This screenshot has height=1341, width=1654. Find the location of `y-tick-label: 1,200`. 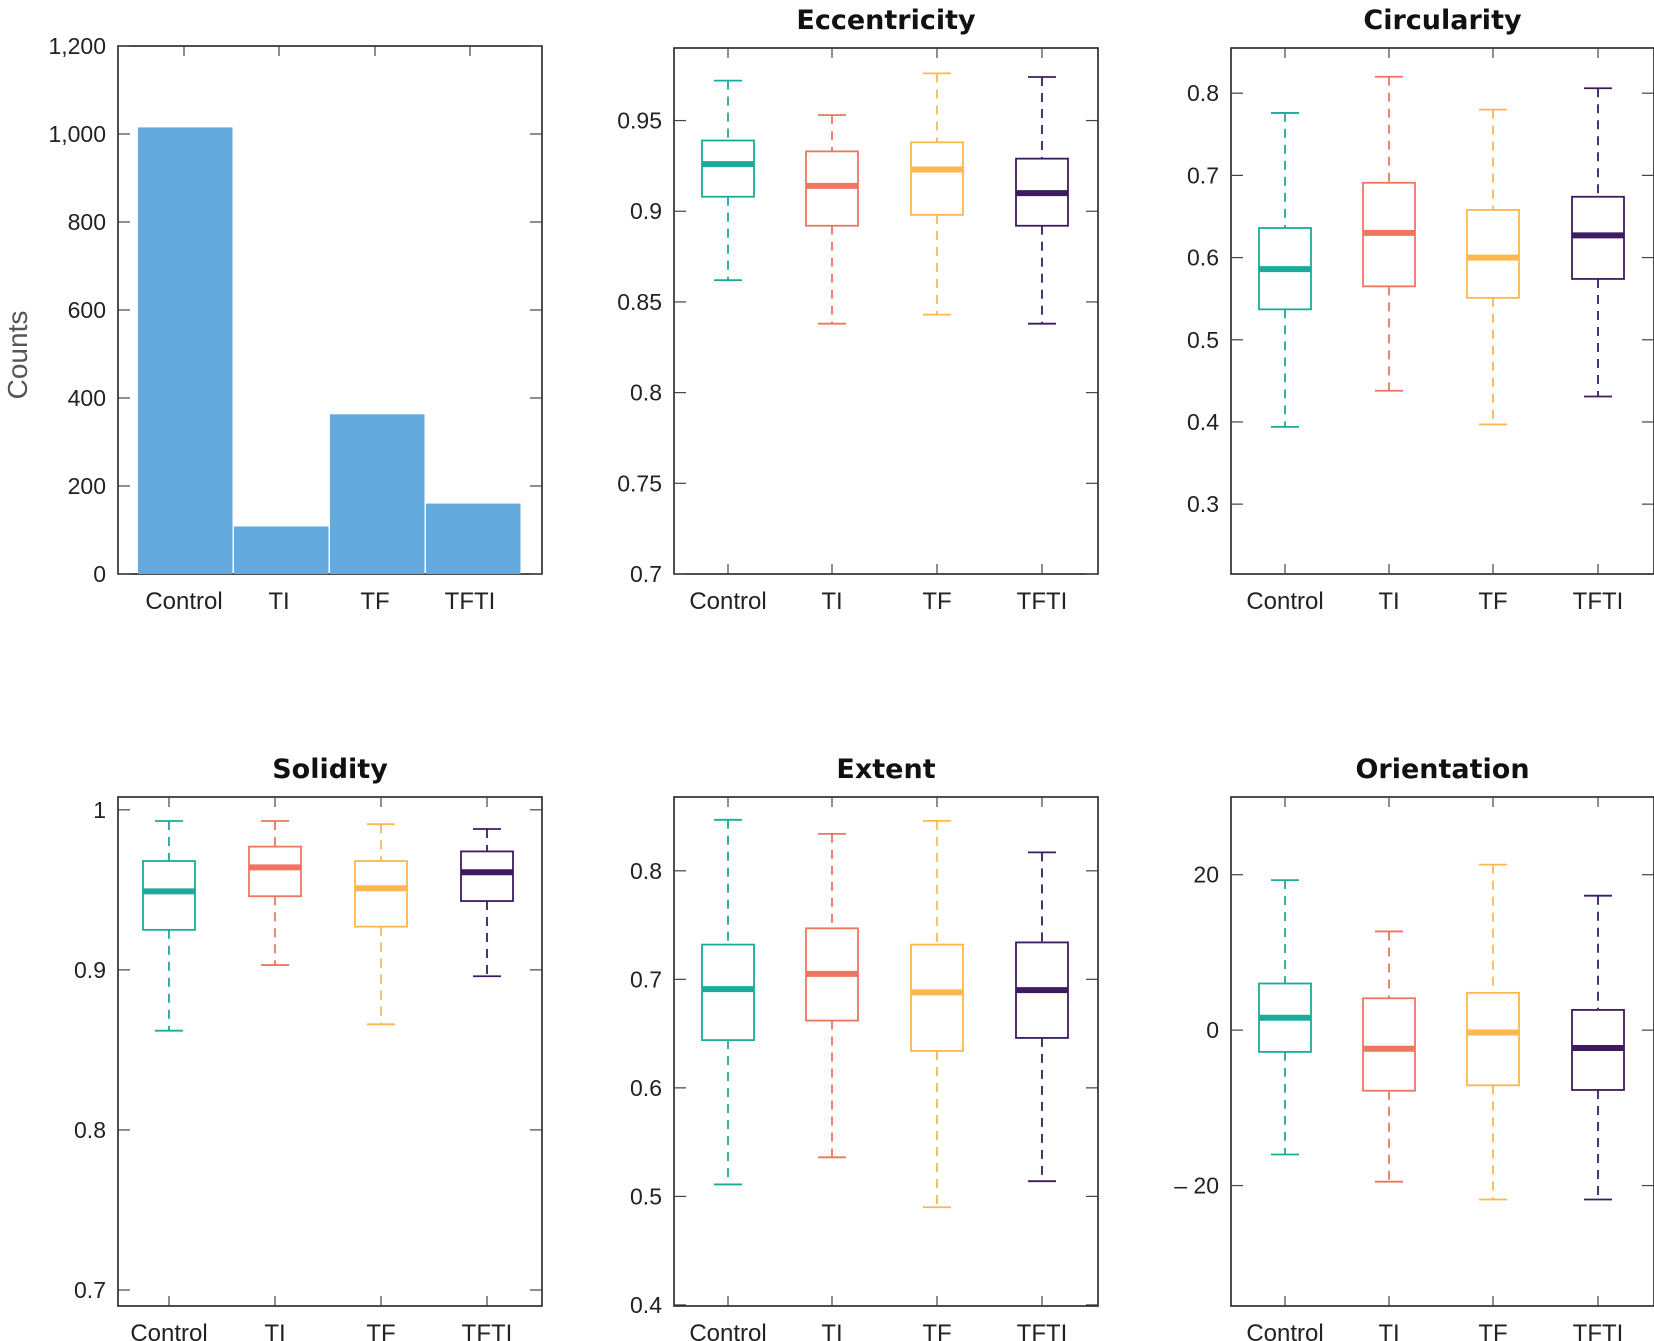

y-tick-label: 1,200 is located at coordinates (77, 46).